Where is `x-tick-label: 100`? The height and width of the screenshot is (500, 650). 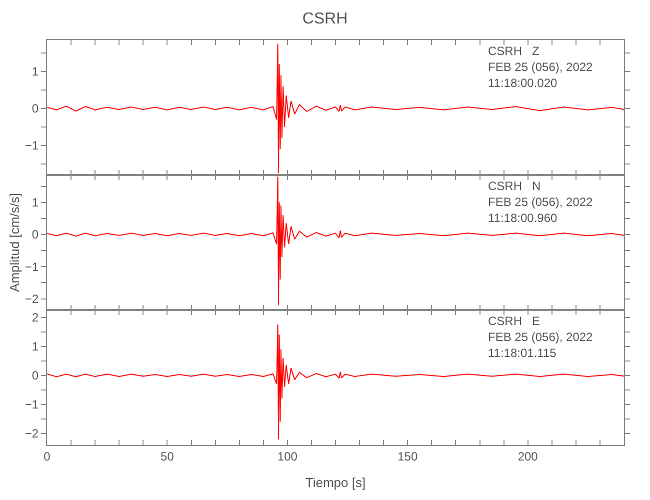
x-tick-label: 100 is located at coordinates (287, 456).